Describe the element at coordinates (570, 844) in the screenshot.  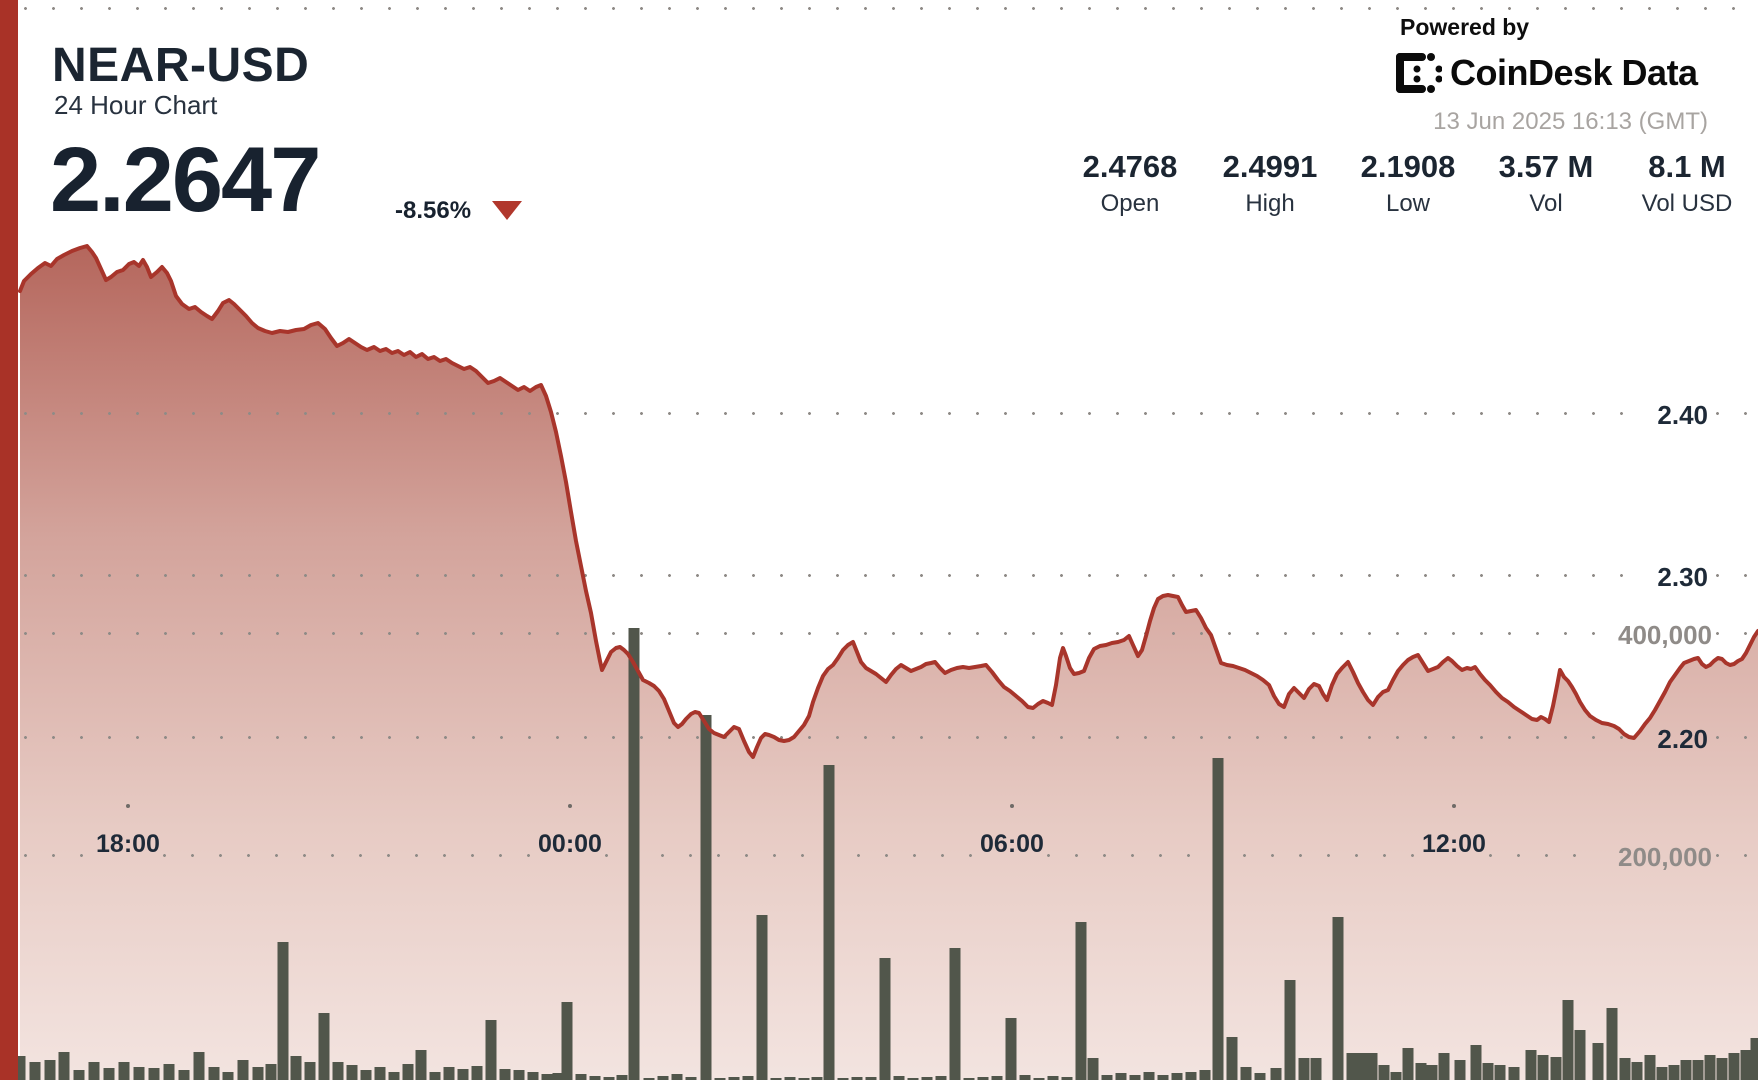
I see `time-axis-label: 00:00` at that location.